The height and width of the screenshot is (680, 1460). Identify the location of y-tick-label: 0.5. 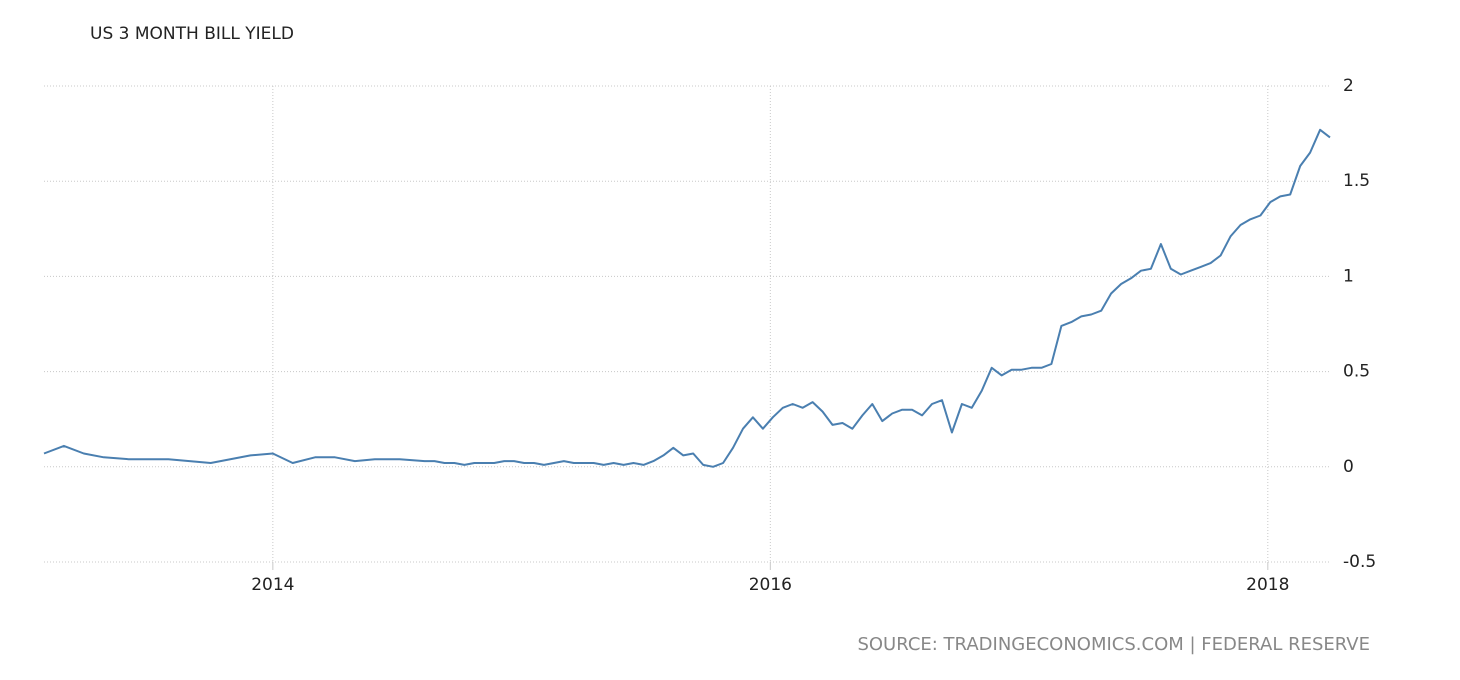
(1356, 372).